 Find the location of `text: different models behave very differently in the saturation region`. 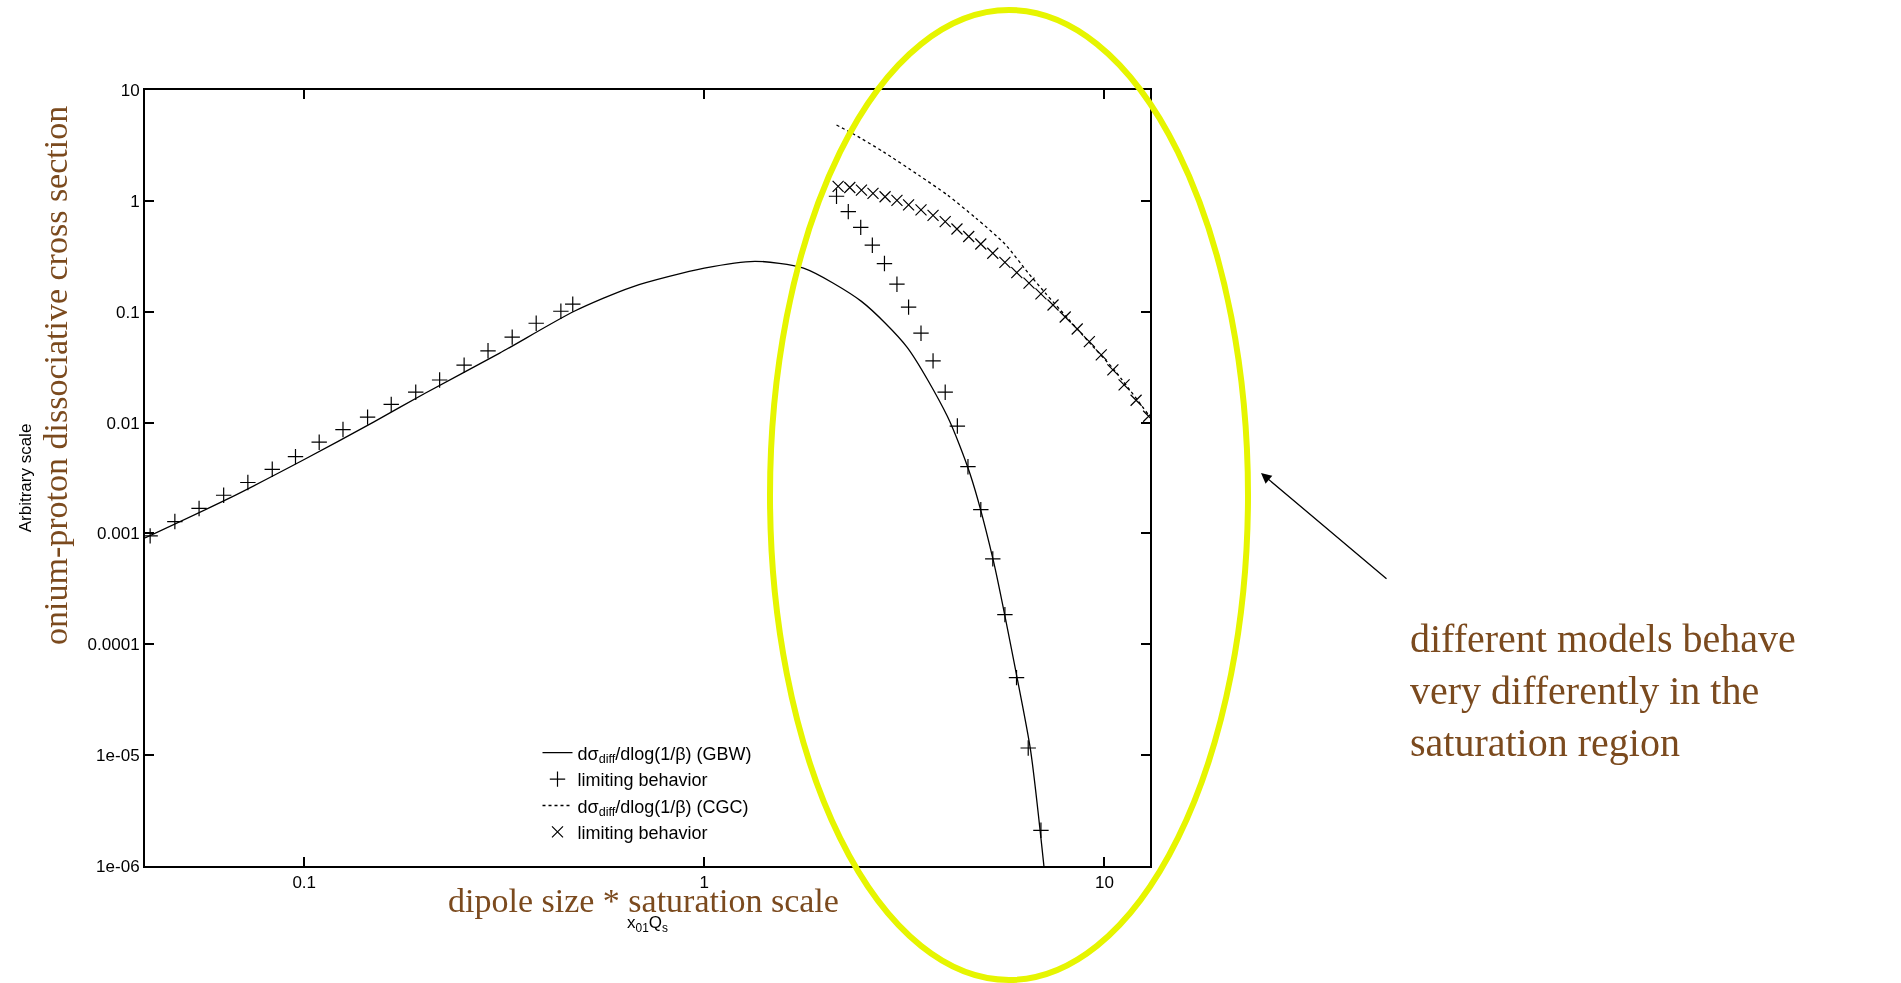

text: different models behave very differently in the saturation region is located at coordinates (1603, 690).